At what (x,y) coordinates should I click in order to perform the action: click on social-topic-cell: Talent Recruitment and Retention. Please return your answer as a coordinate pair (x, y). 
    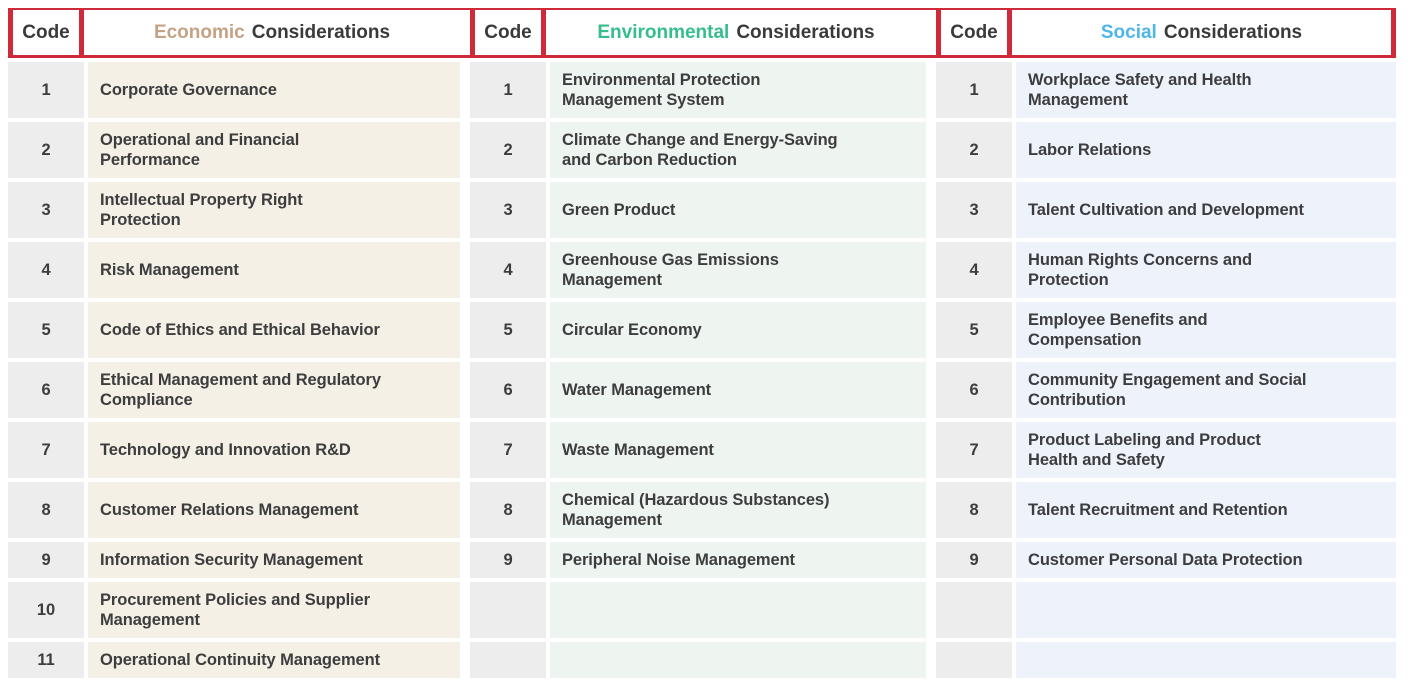
    Looking at the image, I should click on (1206, 510).